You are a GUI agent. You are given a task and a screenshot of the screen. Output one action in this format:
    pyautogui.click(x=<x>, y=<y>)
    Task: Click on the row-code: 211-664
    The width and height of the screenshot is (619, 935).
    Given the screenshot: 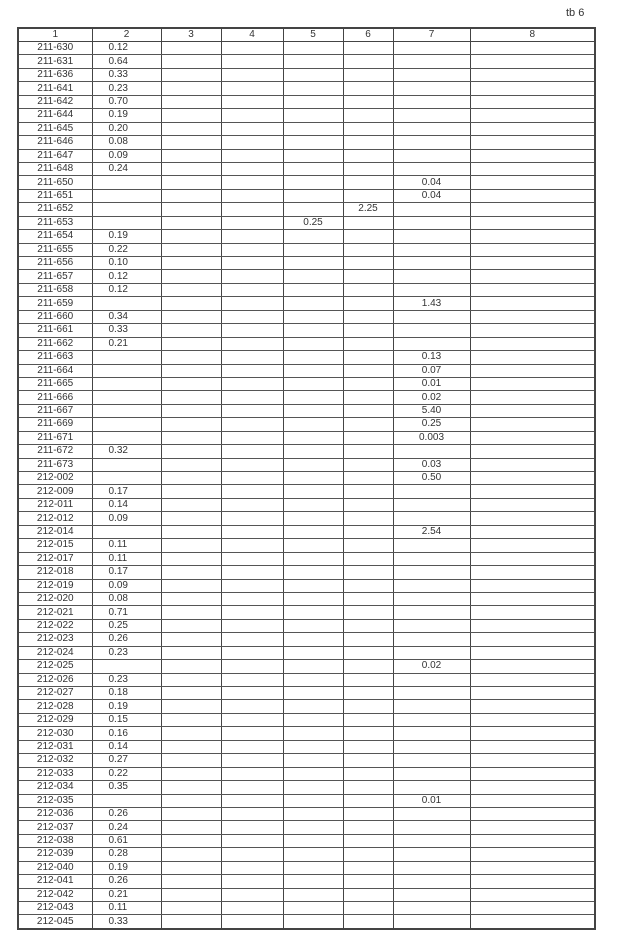 What is the action you would take?
    pyautogui.click(x=55, y=371)
    